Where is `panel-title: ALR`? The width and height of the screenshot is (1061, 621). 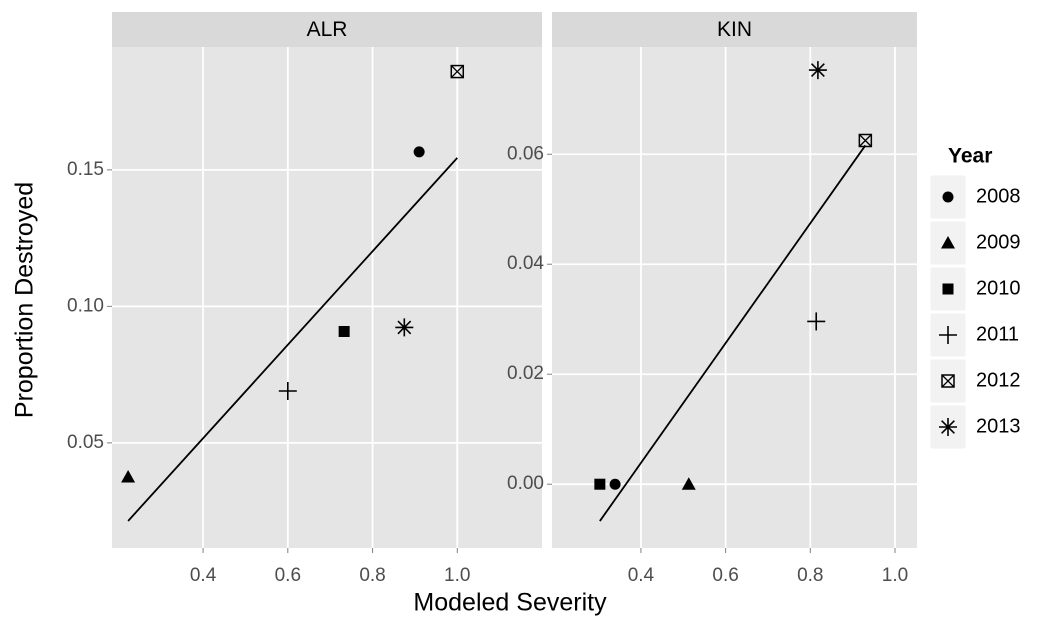 panel-title: ALR is located at coordinates (327, 29).